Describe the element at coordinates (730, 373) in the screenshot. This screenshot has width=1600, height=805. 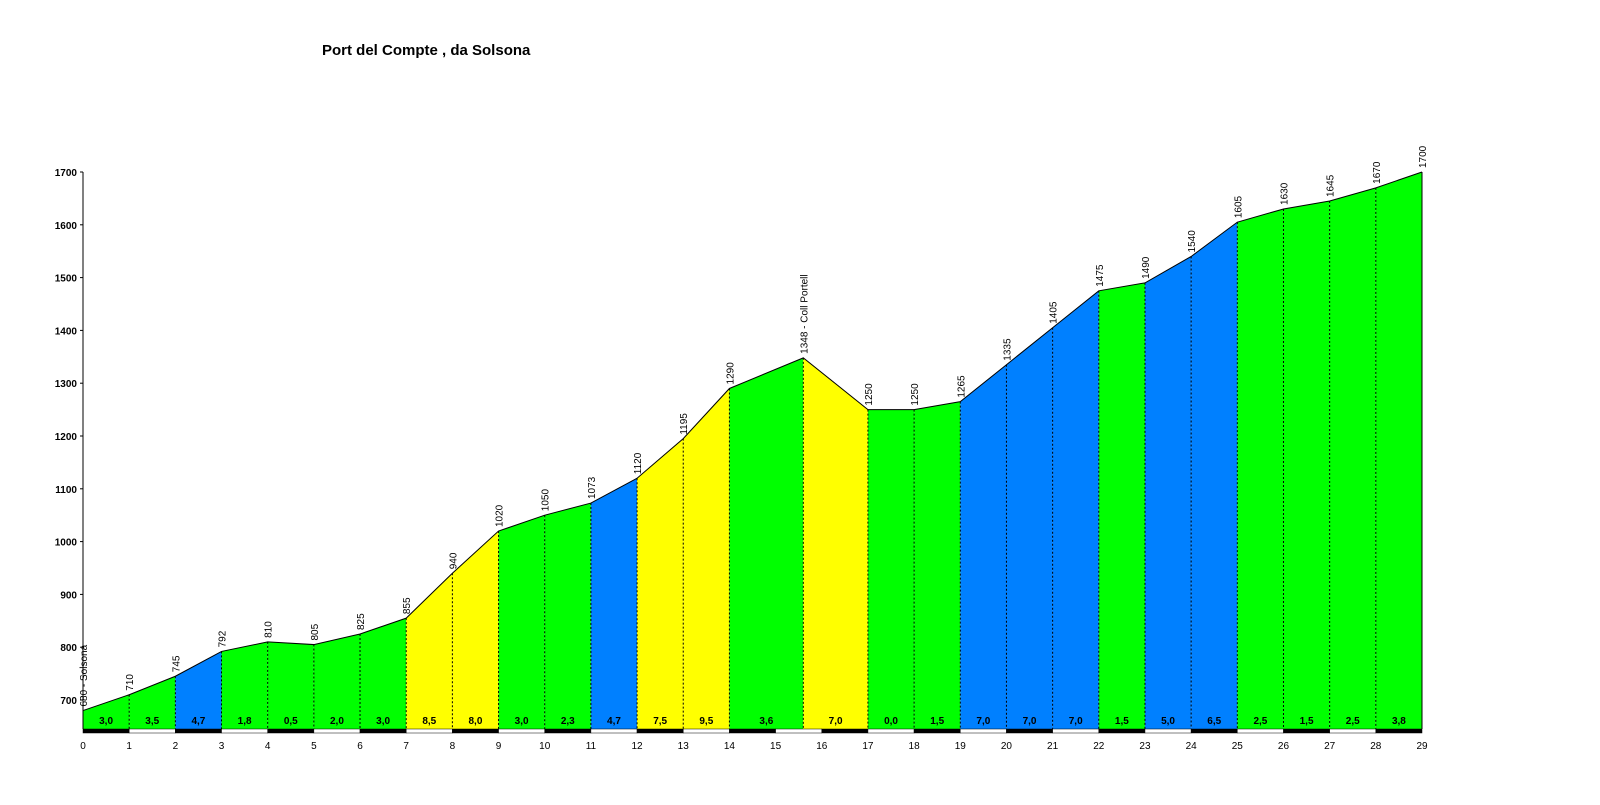
I see `elevation-label: 1290` at that location.